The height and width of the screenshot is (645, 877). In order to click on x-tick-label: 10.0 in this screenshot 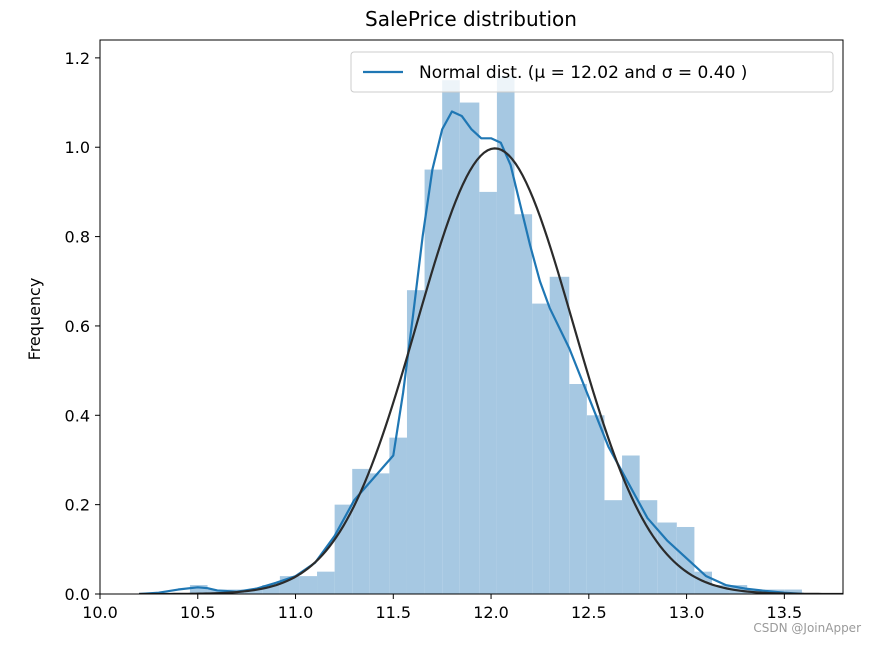, I will do `click(100, 612)`.